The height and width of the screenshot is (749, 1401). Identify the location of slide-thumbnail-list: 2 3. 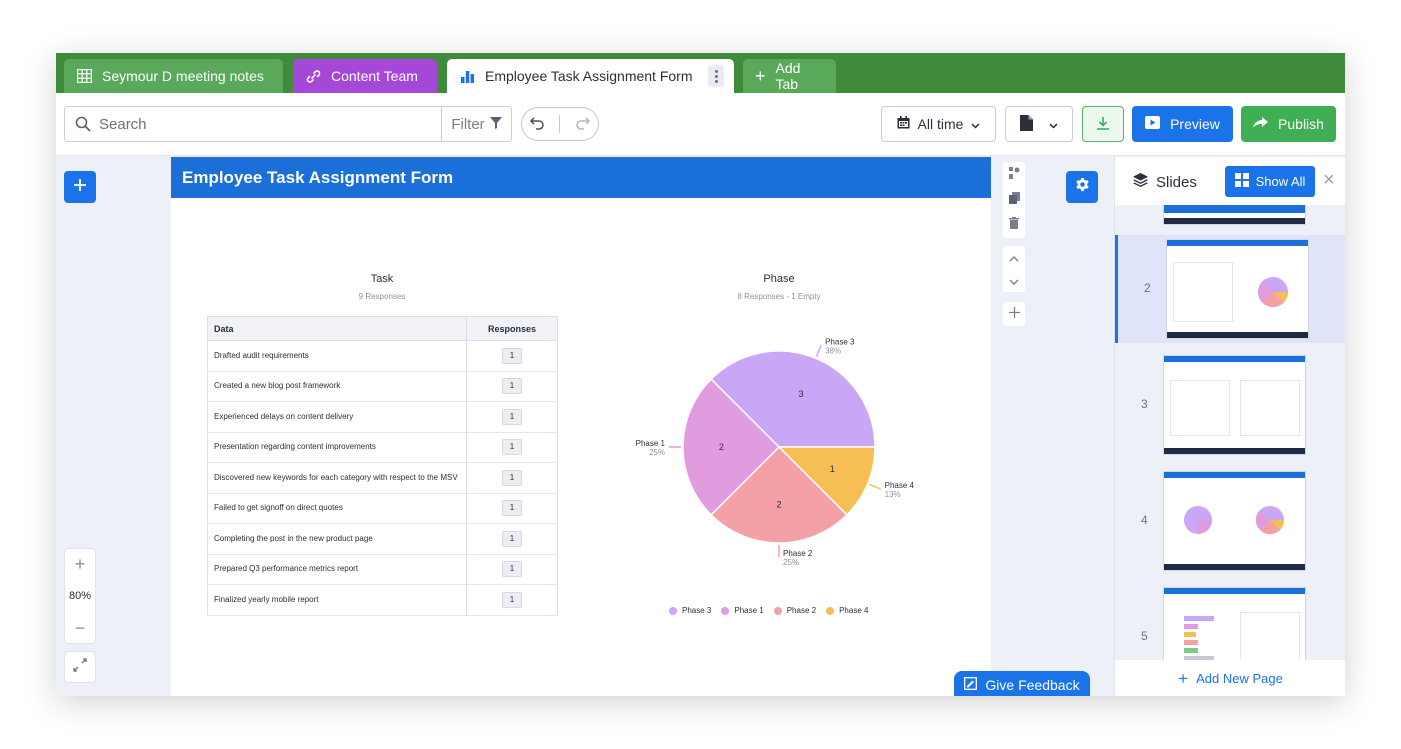
(1230, 432).